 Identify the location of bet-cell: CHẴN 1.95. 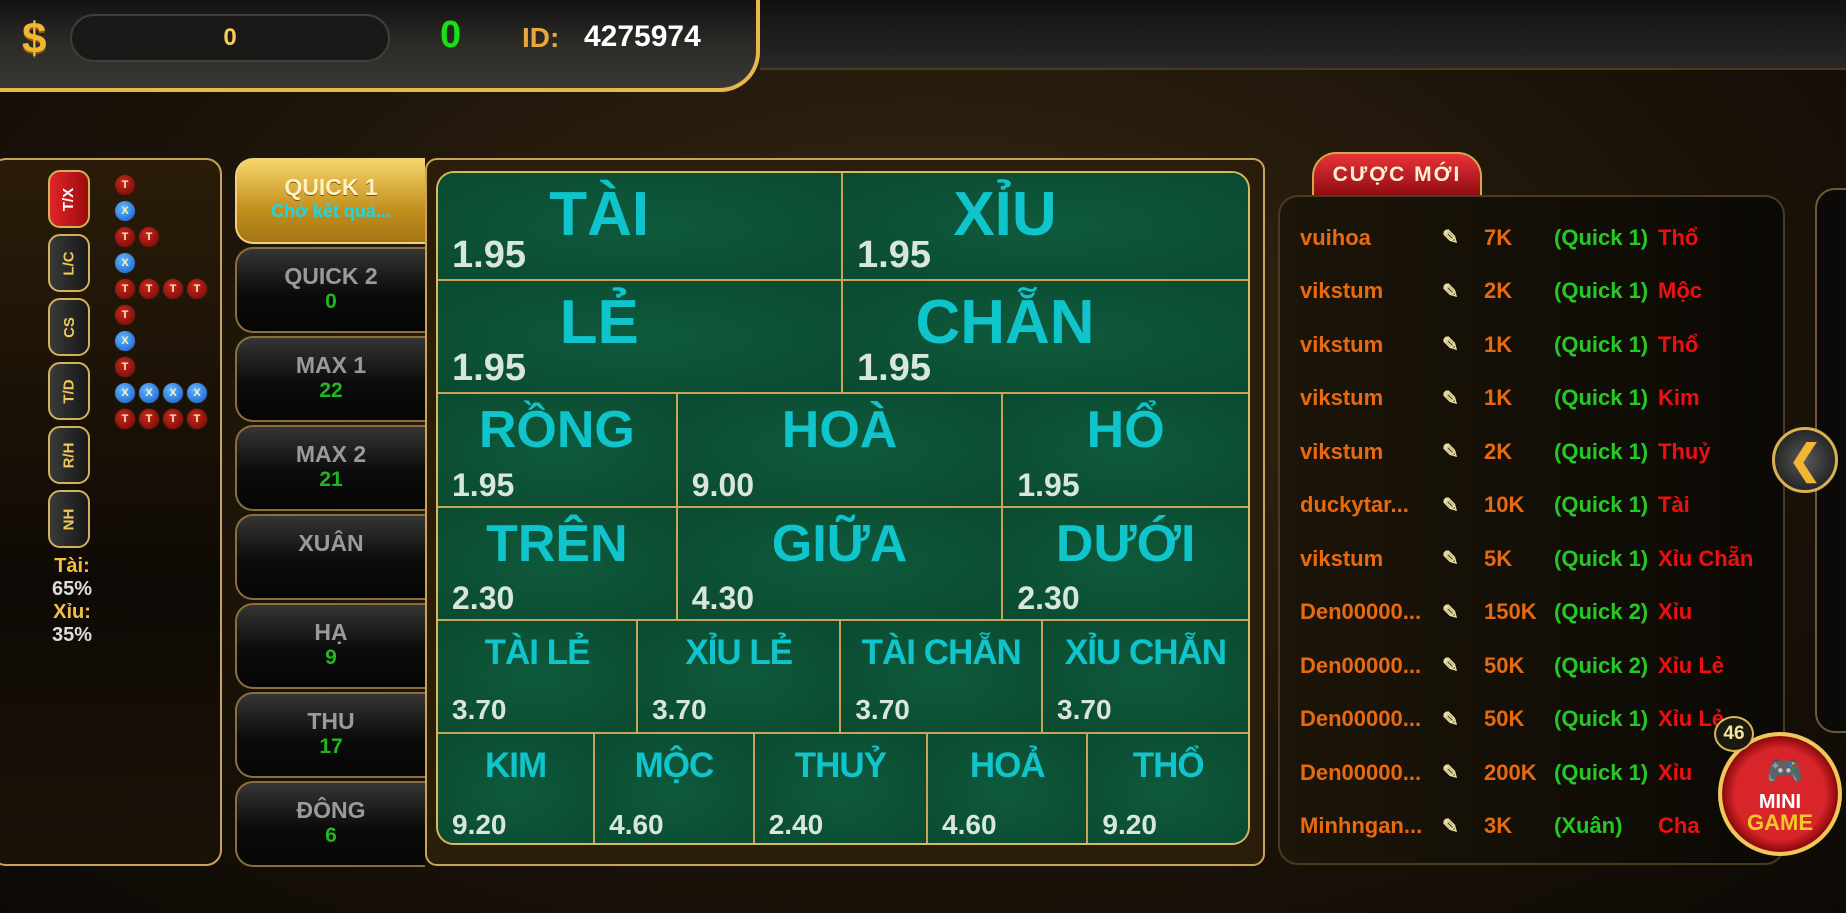
(1045, 337).